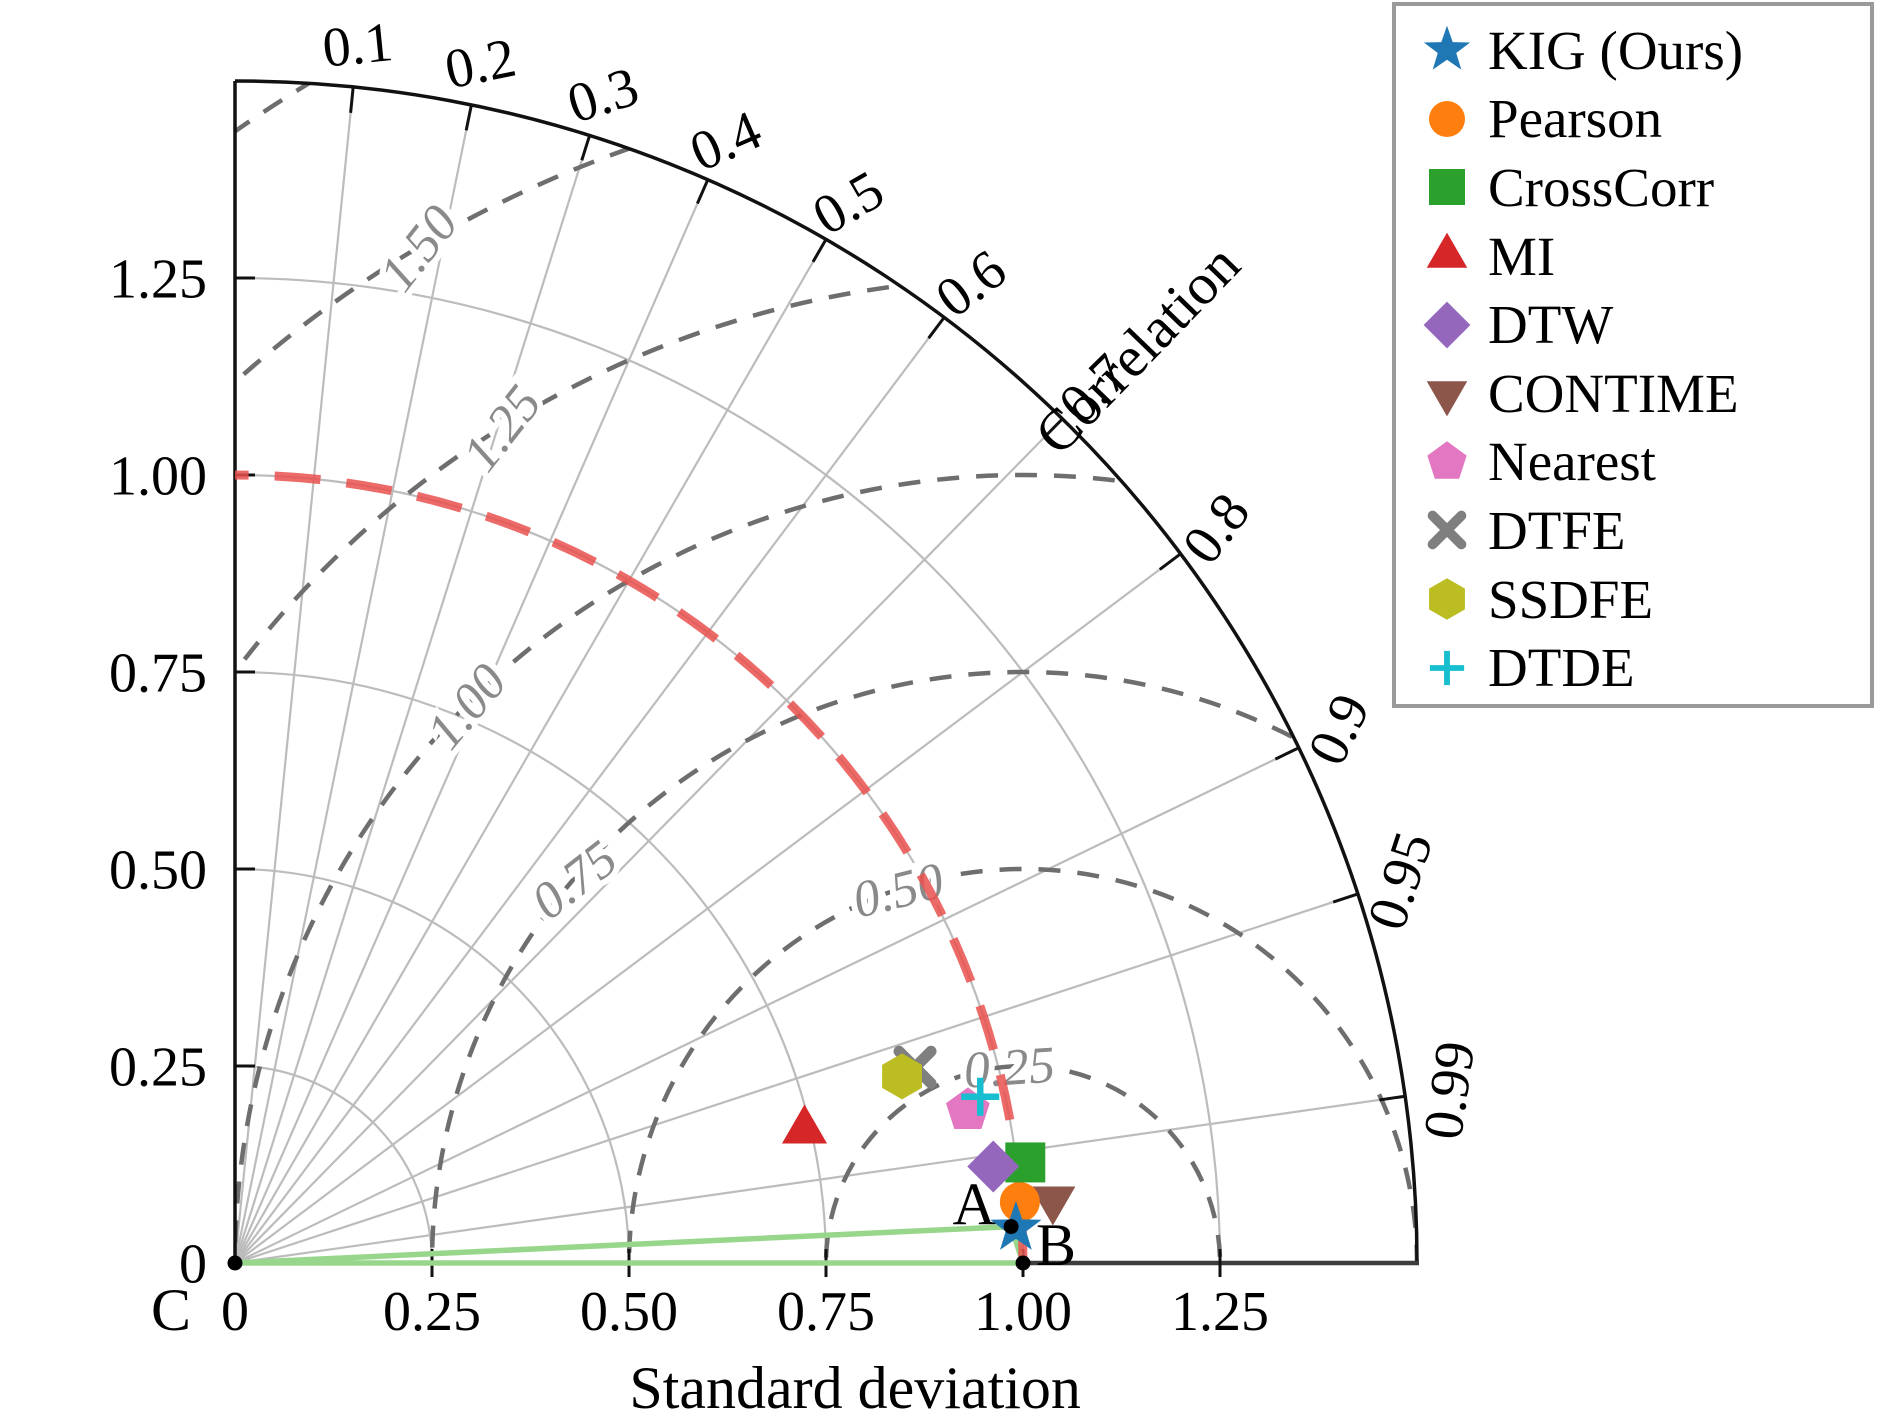 Image resolution: width=1890 pixels, height=1423 pixels. Describe the element at coordinates (502, 428) in the screenshot. I see `rms-contour-label: 1.25` at that location.